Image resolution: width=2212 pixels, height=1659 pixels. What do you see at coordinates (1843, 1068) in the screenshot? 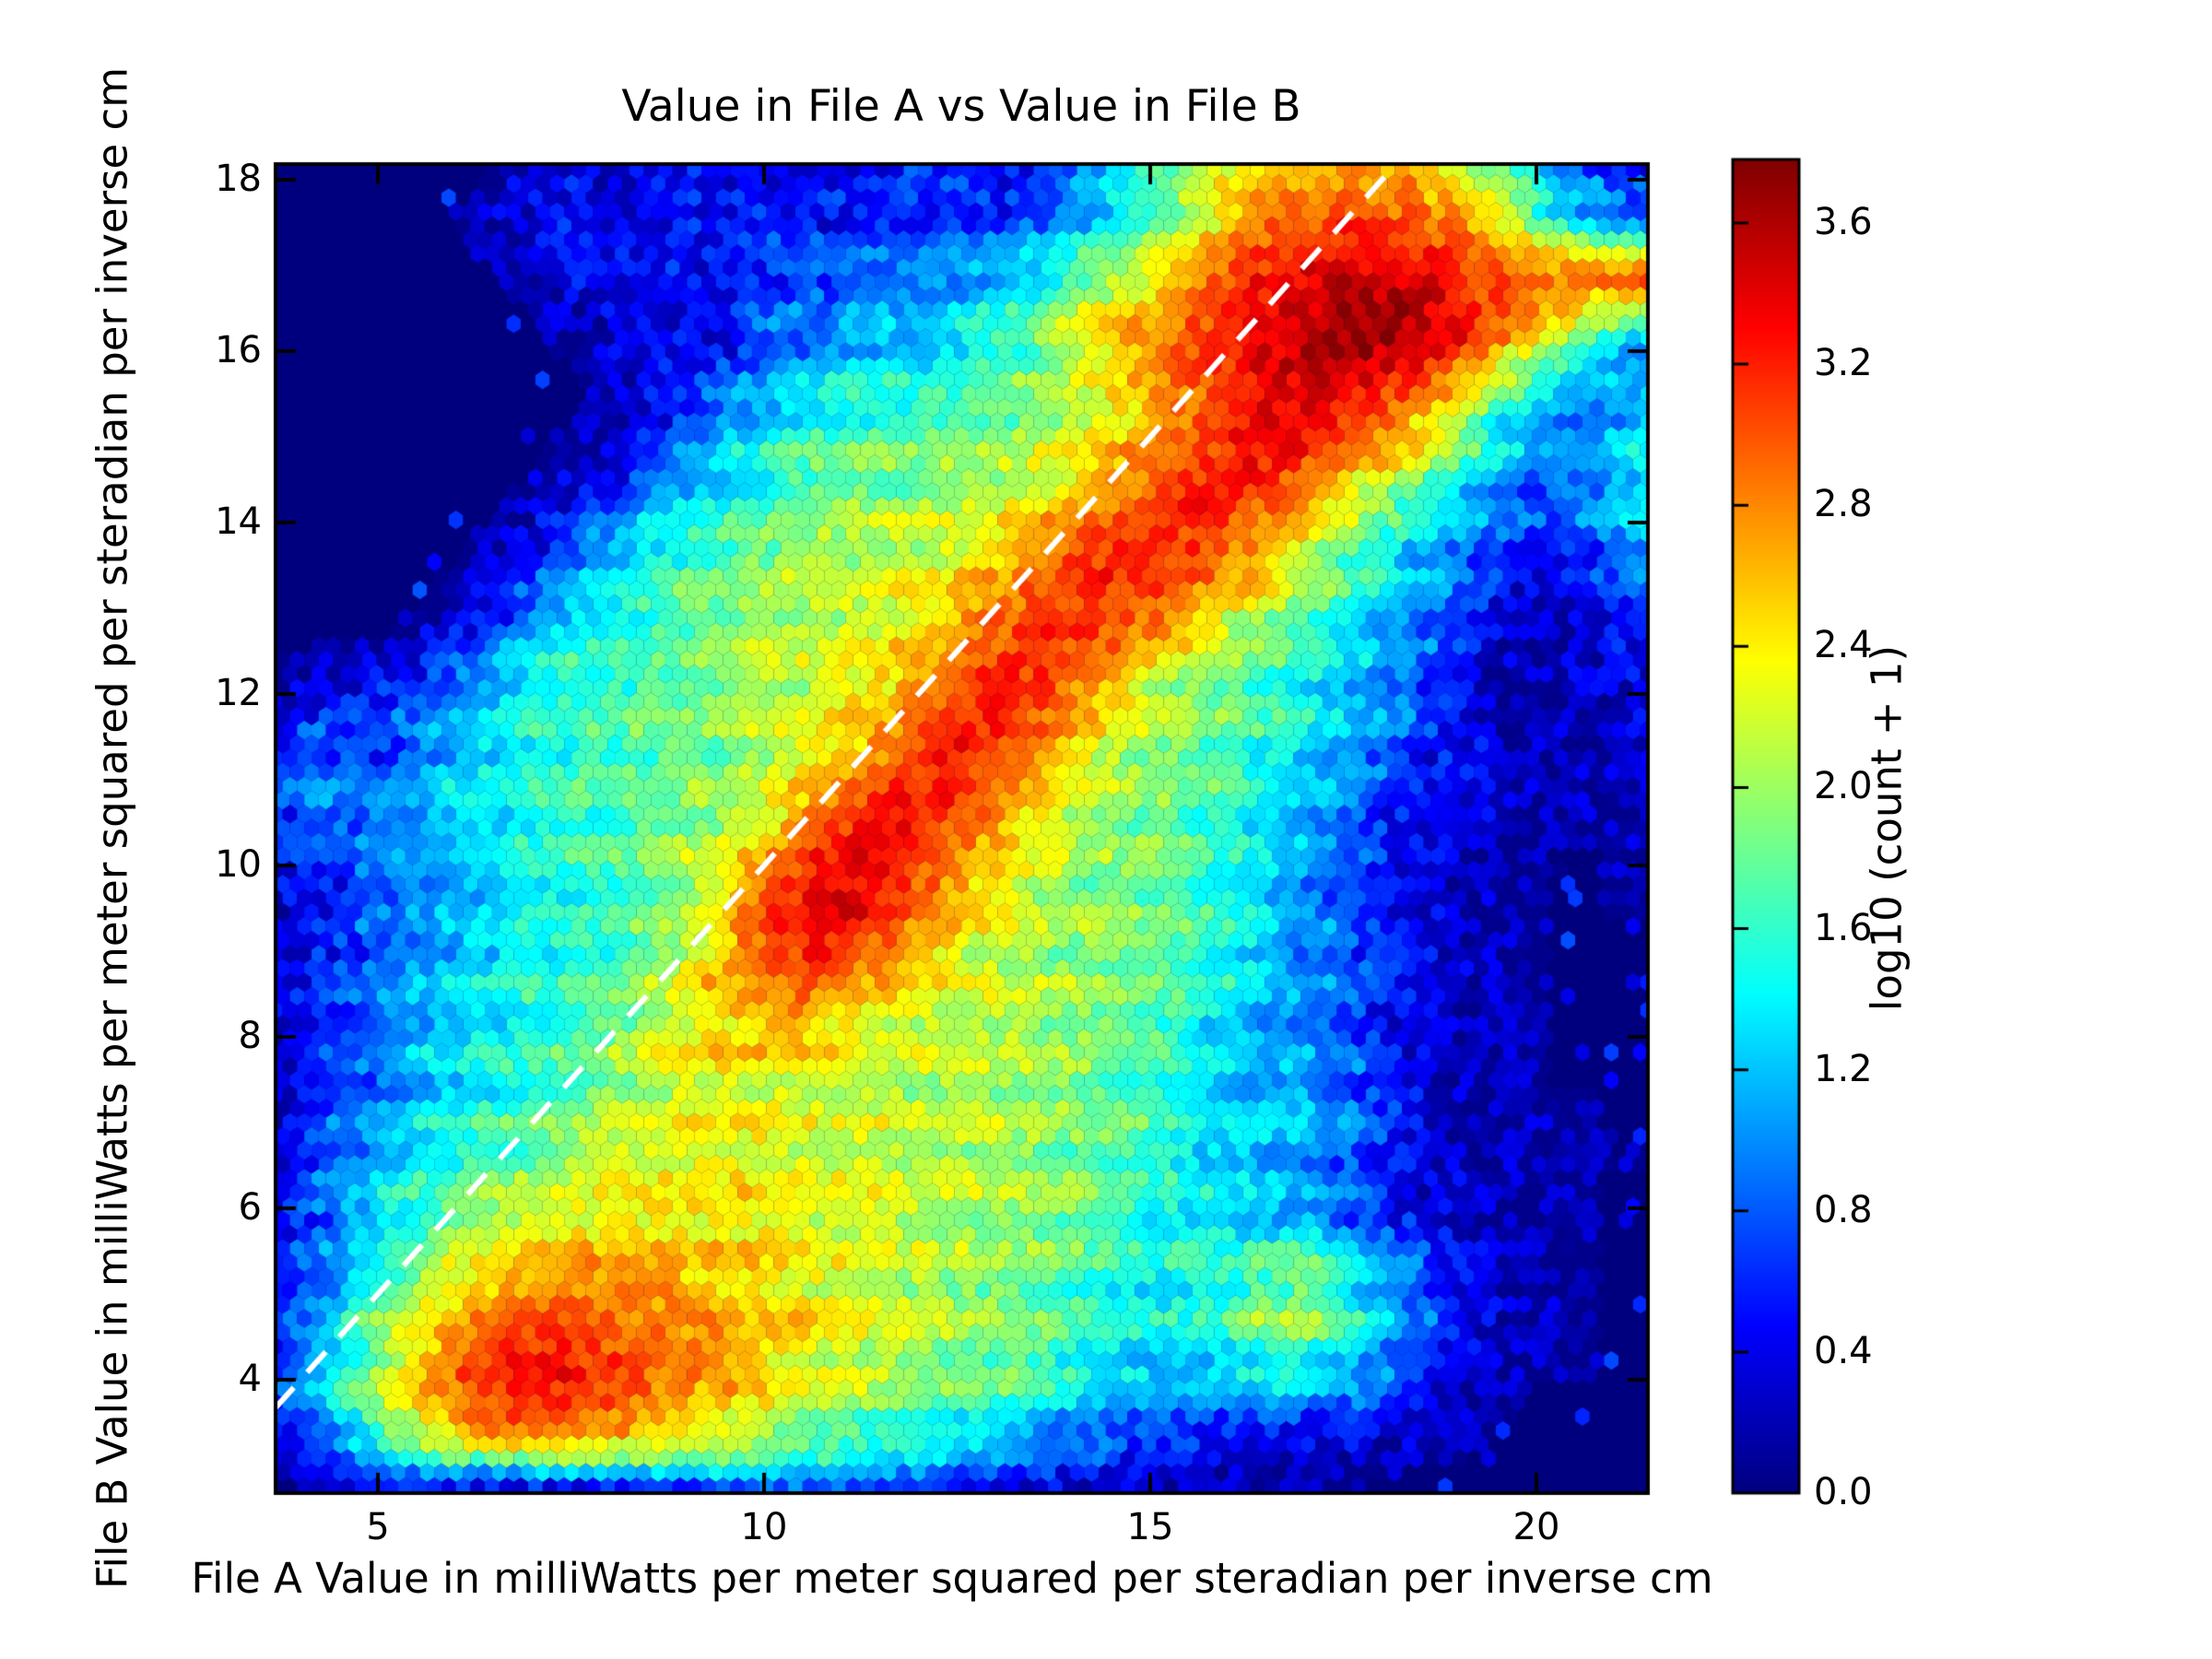
I see `colorbar-tick-label: 1.2` at bounding box center [1843, 1068].